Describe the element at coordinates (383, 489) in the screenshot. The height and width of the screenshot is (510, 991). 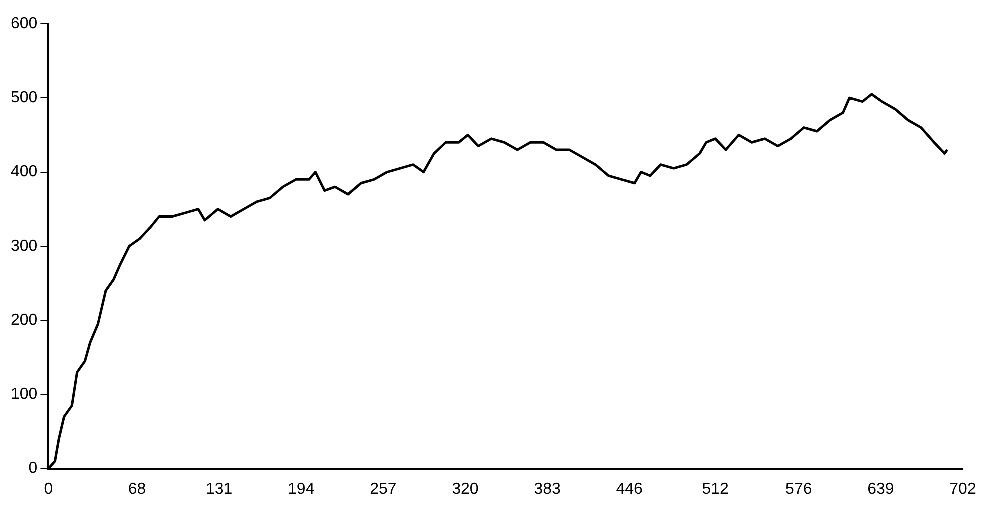
I see `x-tick-label: 257` at that location.